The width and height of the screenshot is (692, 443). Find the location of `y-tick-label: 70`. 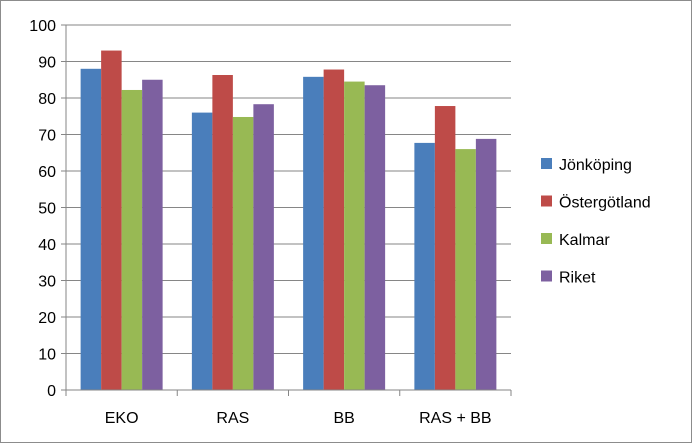

y-tick-label: 70 is located at coordinates (47, 136).